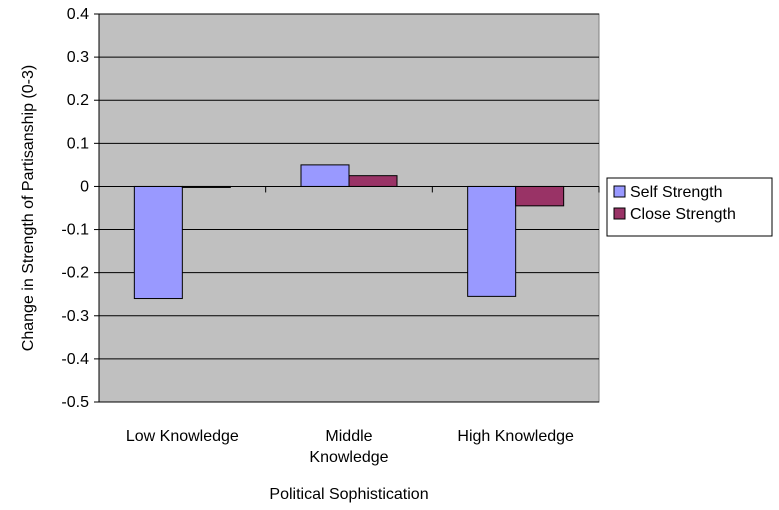 The image size is (779, 510). I want to click on legend-box, so click(689, 207).